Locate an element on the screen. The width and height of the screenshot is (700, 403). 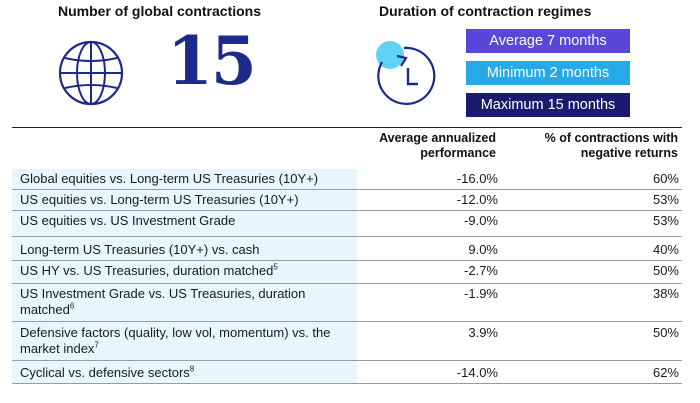
row-average-performance: 3.9% is located at coordinates (483, 332).